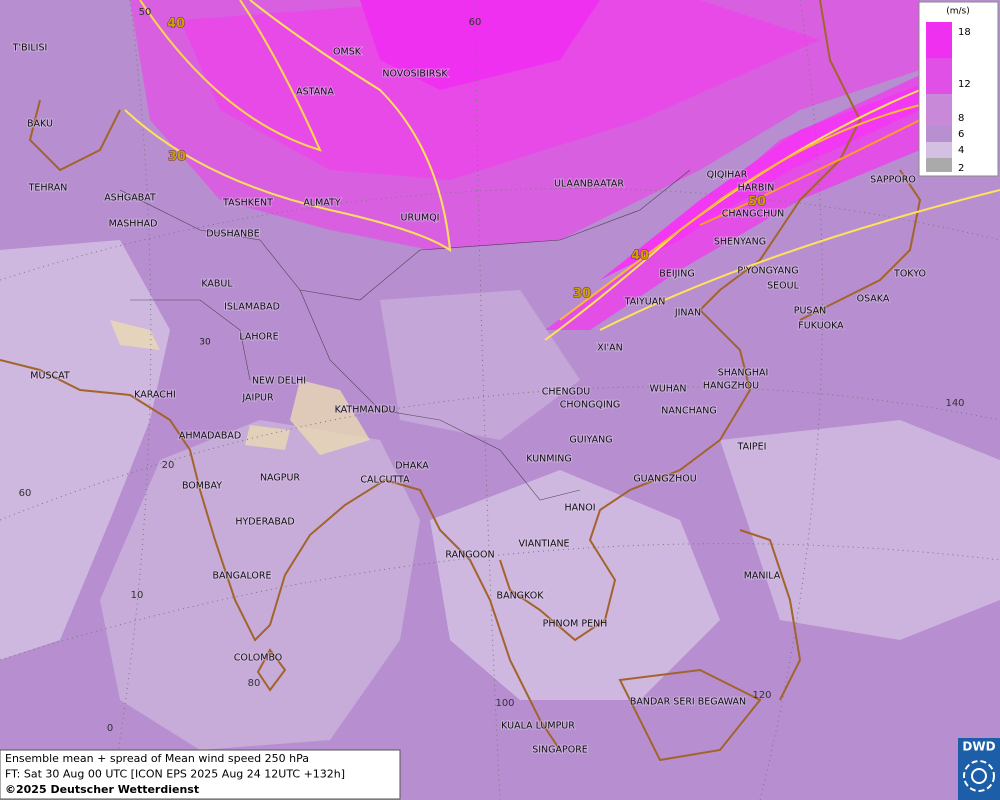 This screenshot has height=800, width=1000. I want to click on logo-text: DWD, so click(978, 747).